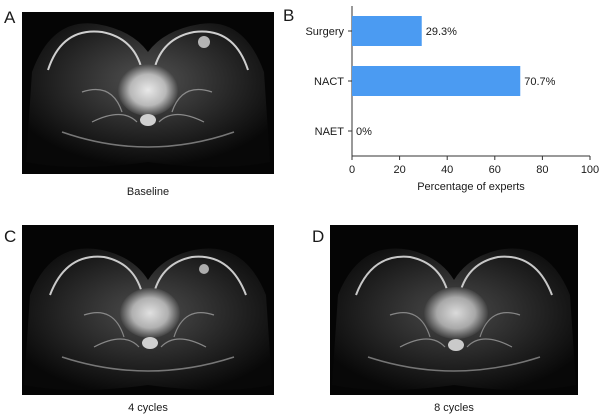 This screenshot has width=600, height=416. Describe the element at coordinates (542, 170) in the screenshot. I see `x-tick-label: 80` at that location.